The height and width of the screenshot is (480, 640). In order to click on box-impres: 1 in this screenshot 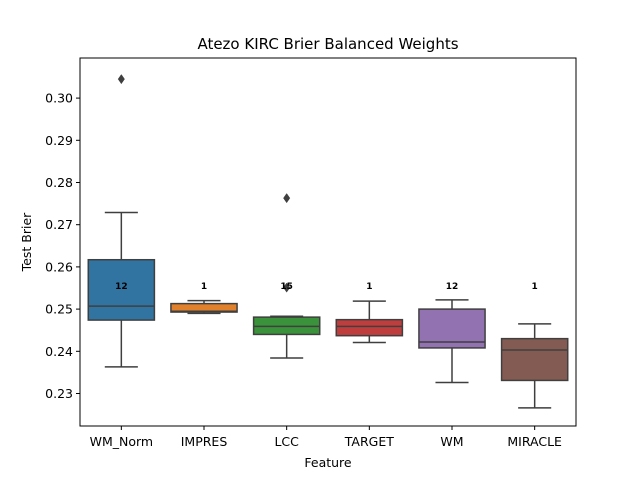, I will do `click(204, 298)`.